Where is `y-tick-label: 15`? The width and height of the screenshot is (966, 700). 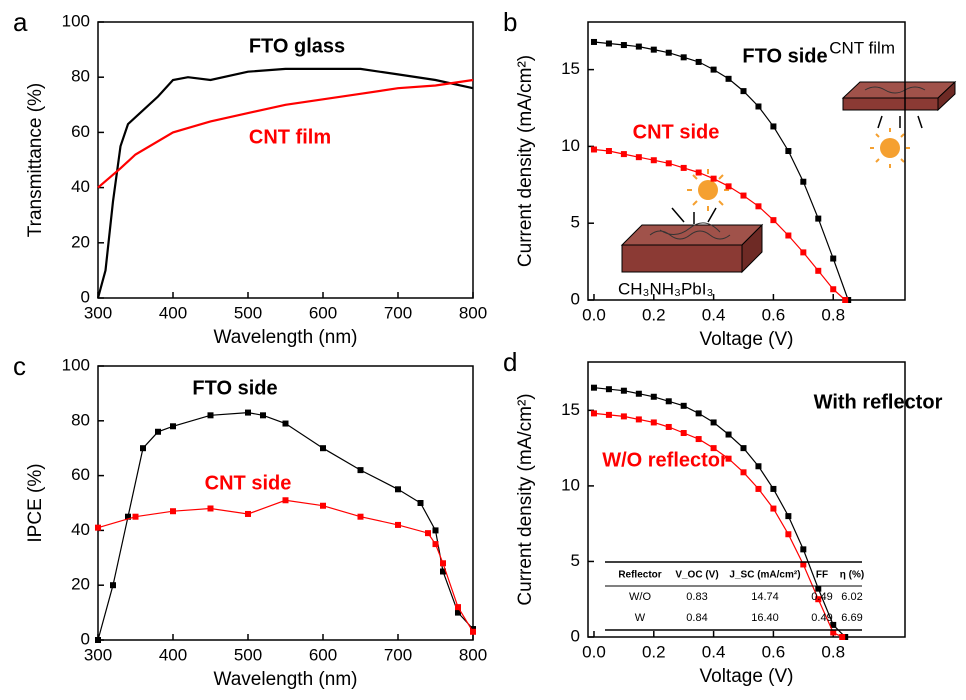 y-tick-label: 15 is located at coordinates (570, 409).